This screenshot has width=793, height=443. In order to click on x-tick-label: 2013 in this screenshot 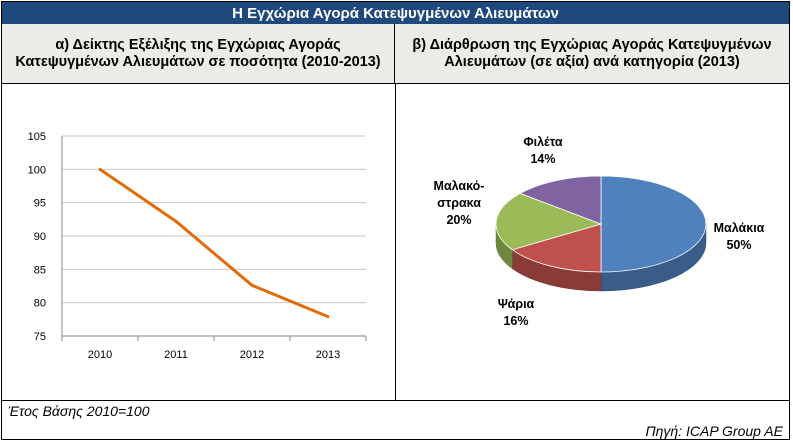, I will do `click(328, 355)`.